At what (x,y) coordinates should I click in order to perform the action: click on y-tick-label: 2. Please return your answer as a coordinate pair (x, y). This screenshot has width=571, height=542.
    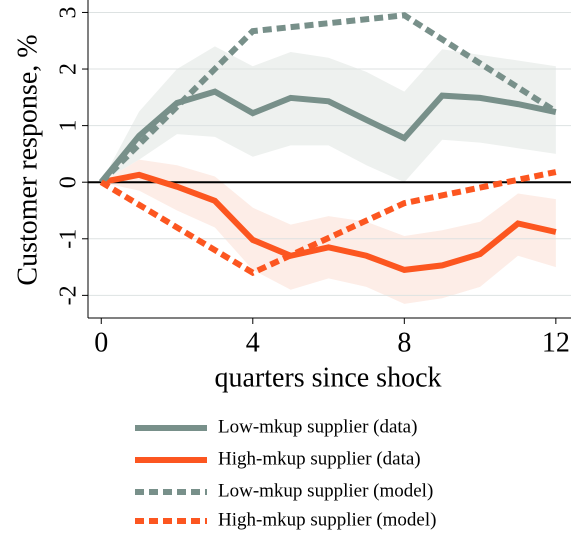
    Looking at the image, I should click on (69, 69).